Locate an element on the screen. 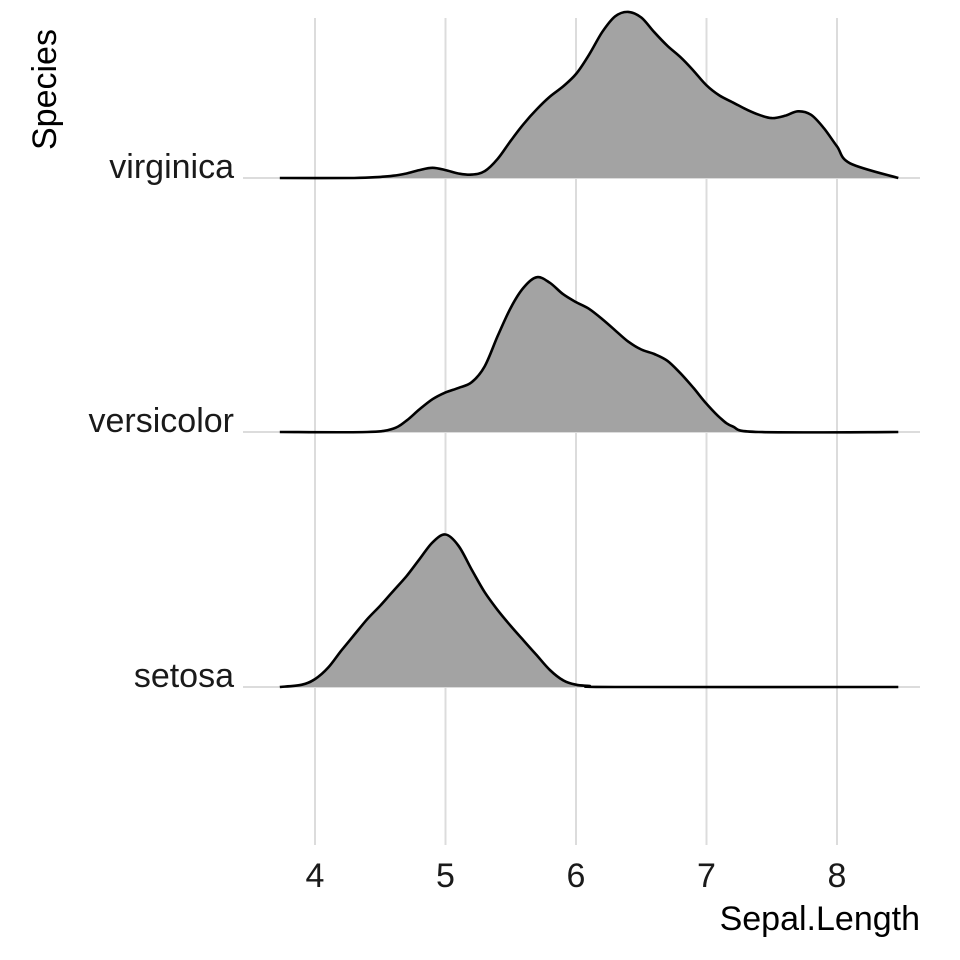 This screenshot has width=960, height=960. density-fill-versicolor is located at coordinates (589, 355).